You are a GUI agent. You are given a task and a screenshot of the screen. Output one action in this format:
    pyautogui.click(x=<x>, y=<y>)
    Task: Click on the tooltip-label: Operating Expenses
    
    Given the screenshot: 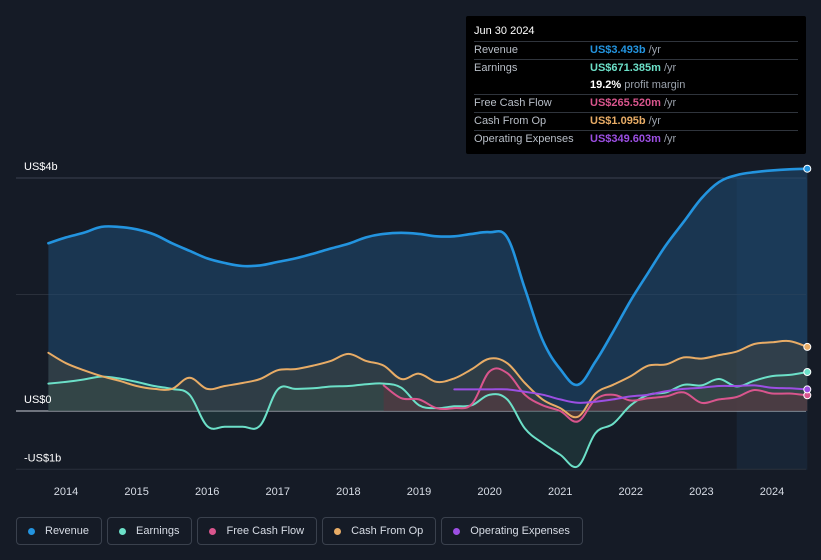 What is the action you would take?
    pyautogui.click(x=524, y=139)
    